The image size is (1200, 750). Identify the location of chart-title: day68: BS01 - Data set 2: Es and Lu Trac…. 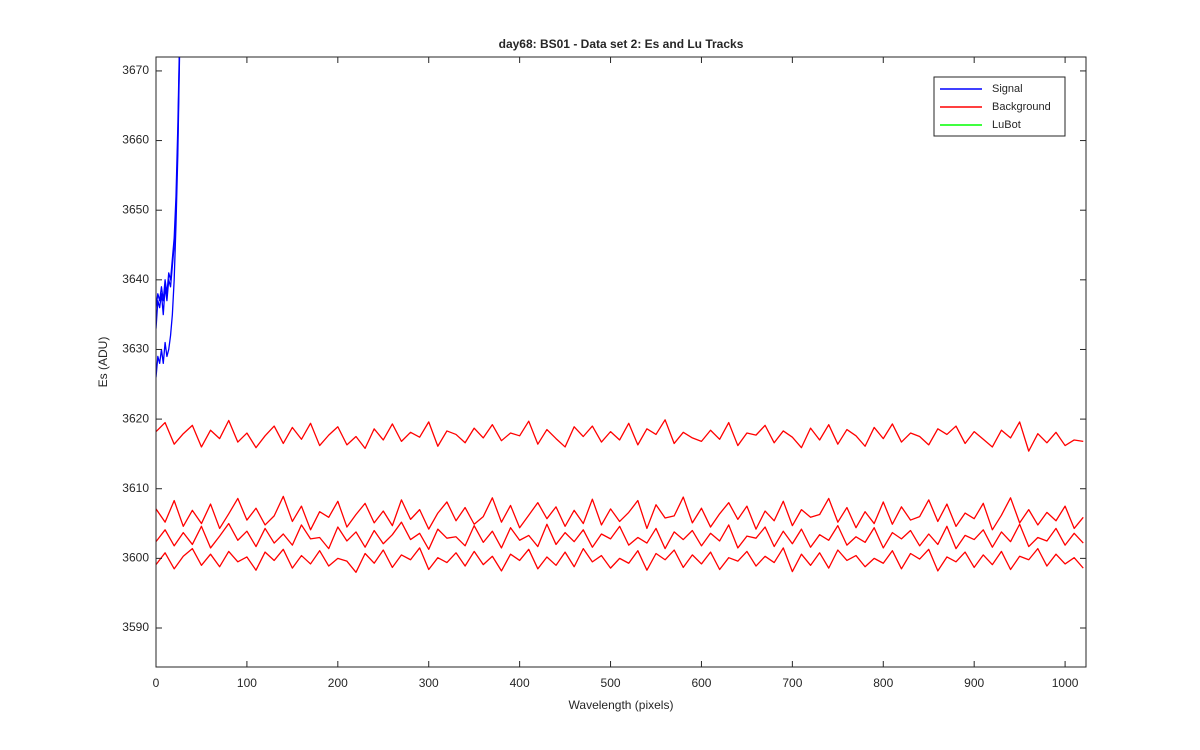
(621, 44).